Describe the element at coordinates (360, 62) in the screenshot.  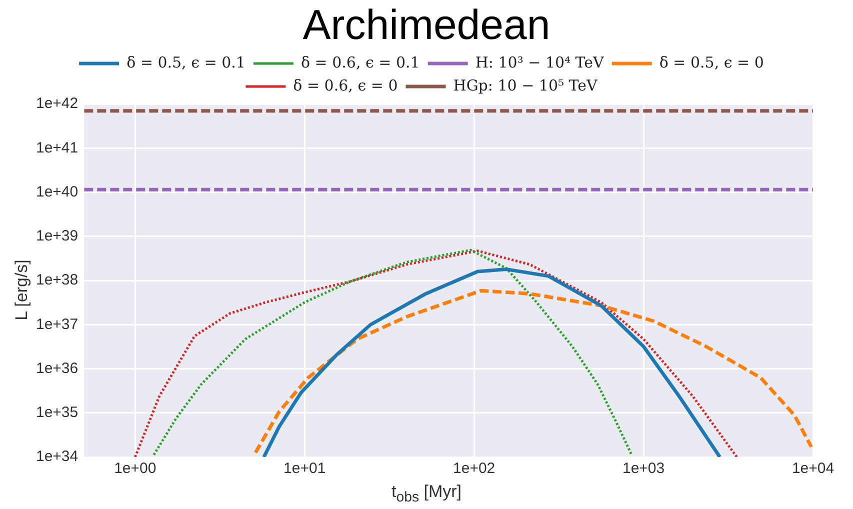
I see `legend-label: δ = 0.6, ϵ = 0.1` at that location.